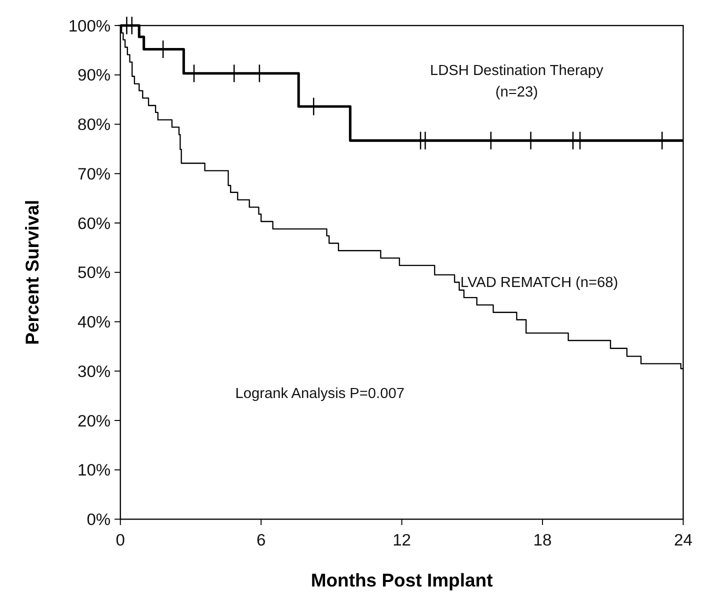  What do you see at coordinates (539, 283) in the screenshot?
I see `series-label: LVAD REMATCH (n=68)` at bounding box center [539, 283].